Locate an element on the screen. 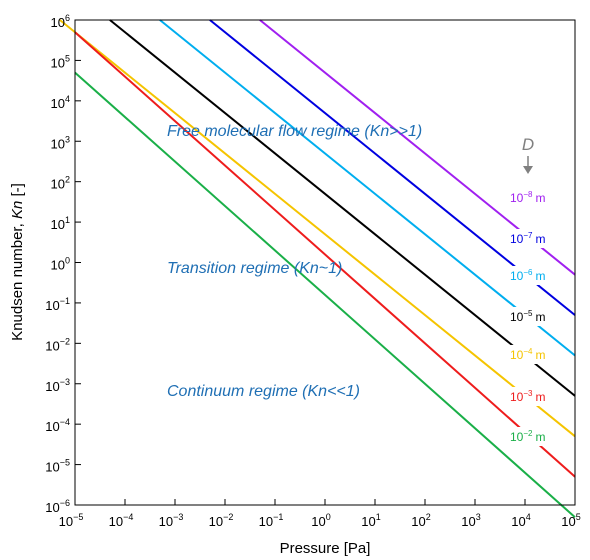 The width and height of the screenshot is (590, 560). y-tick-label: 10² is located at coordinates (60, 183).